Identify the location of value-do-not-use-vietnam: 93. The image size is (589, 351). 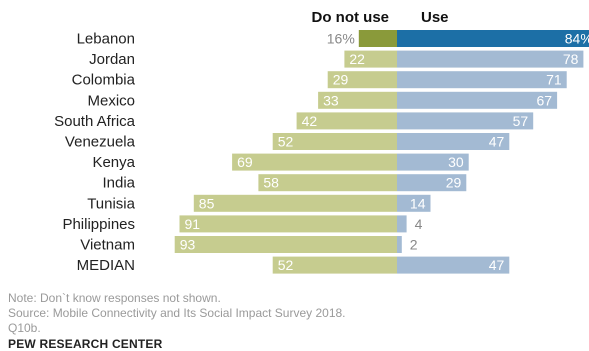
(188, 245).